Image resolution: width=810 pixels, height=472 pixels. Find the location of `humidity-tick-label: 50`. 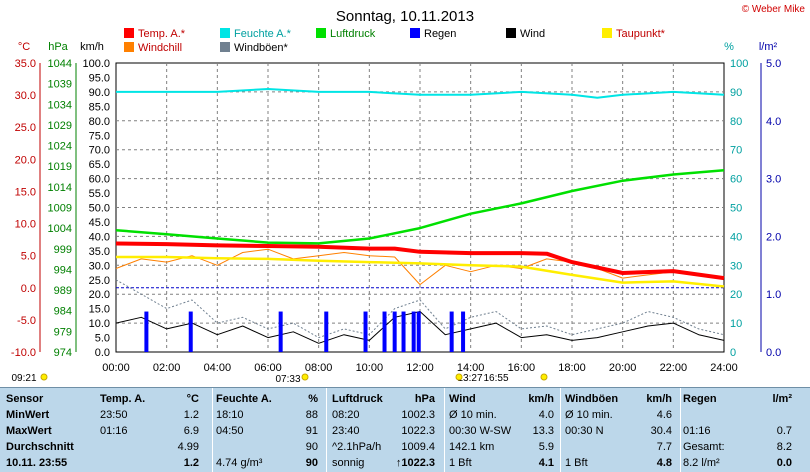

humidity-tick-label: 50 is located at coordinates (736, 209).